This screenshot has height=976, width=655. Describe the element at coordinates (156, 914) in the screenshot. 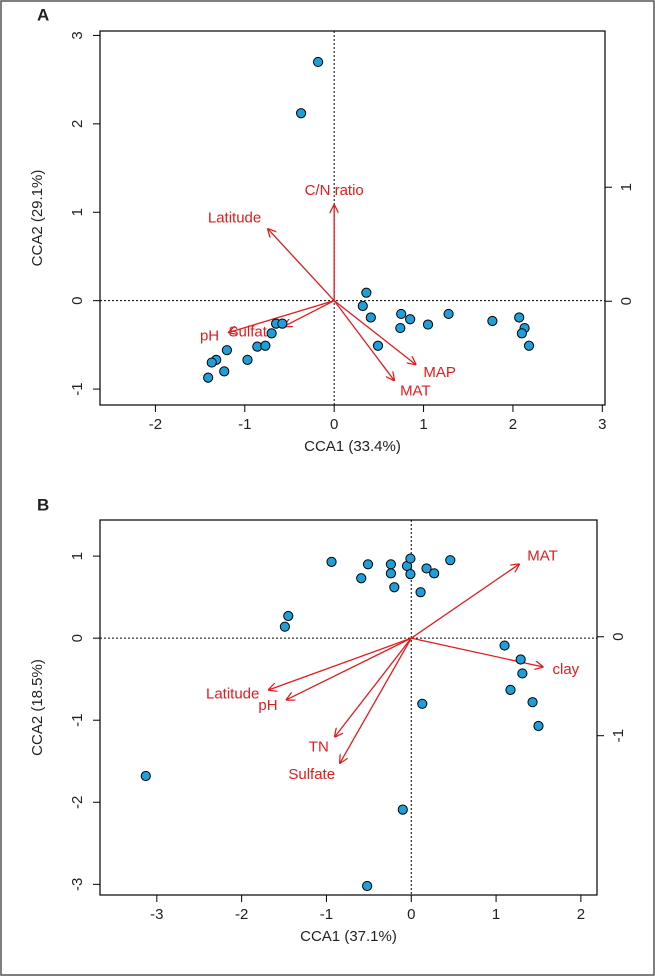

I see `x-tick-label: -3` at that location.